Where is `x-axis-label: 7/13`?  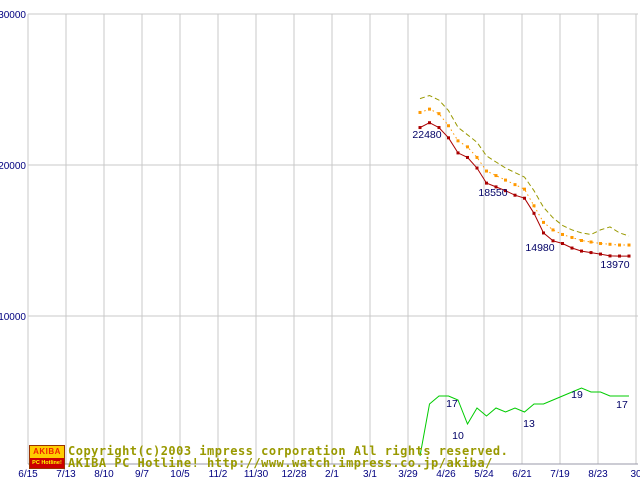
x-axis-label: 7/13 is located at coordinates (66, 474).